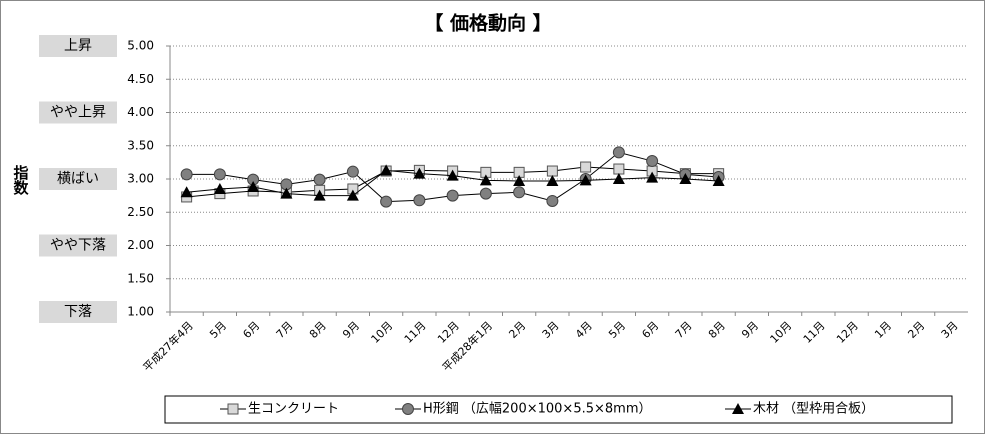 The image size is (985, 438). What do you see at coordinates (140, 46) in the screenshot?
I see `y-tick-label: 5.00` at bounding box center [140, 46].